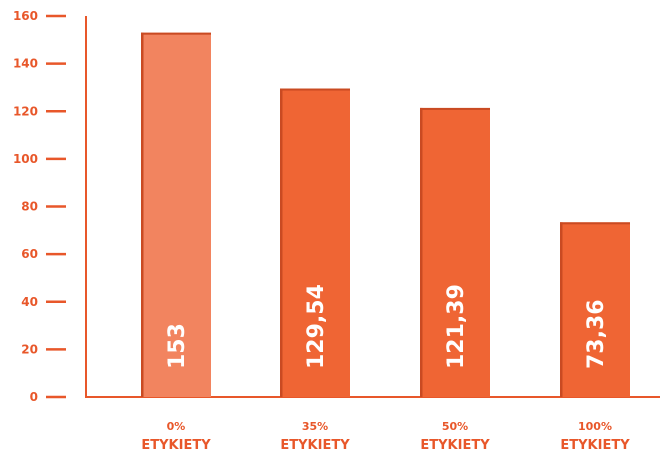  Describe the element at coordinates (596, 334) in the screenshot. I see `bar-value-label: 73,36` at that location.